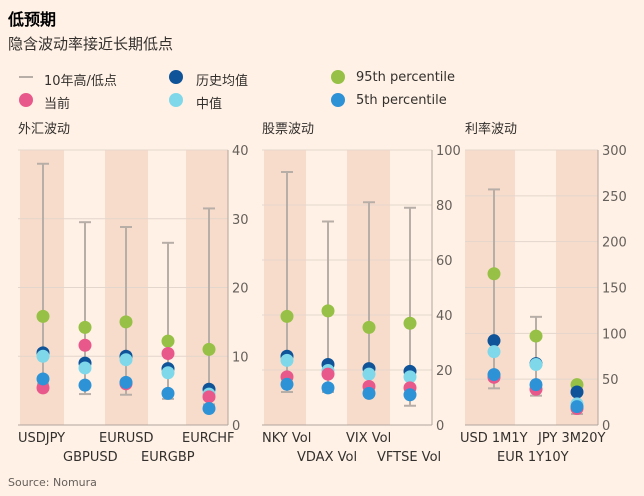 This screenshot has width=644, height=496. Describe the element at coordinates (41, 438) in the screenshot. I see `panel-0-category-label-0: USDJPY` at that location.